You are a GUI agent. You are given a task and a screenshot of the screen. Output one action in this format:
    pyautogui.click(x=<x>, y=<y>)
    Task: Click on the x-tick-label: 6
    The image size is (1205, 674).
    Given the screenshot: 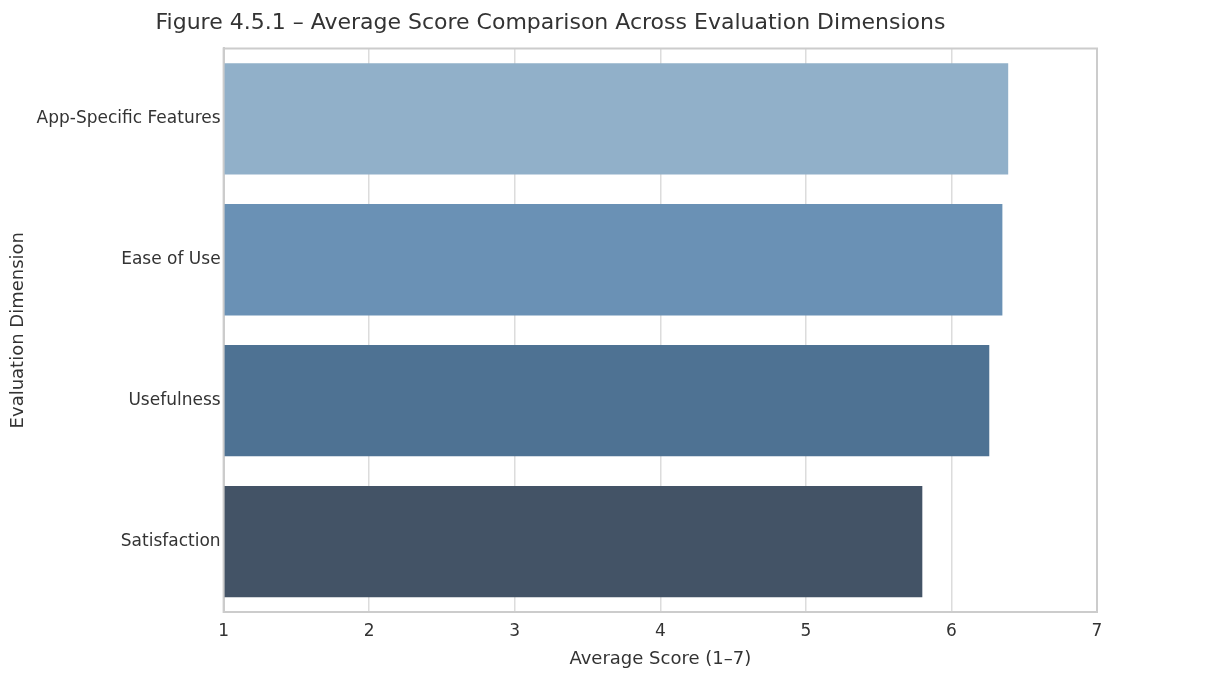 What is the action you would take?
    pyautogui.click(x=951, y=629)
    